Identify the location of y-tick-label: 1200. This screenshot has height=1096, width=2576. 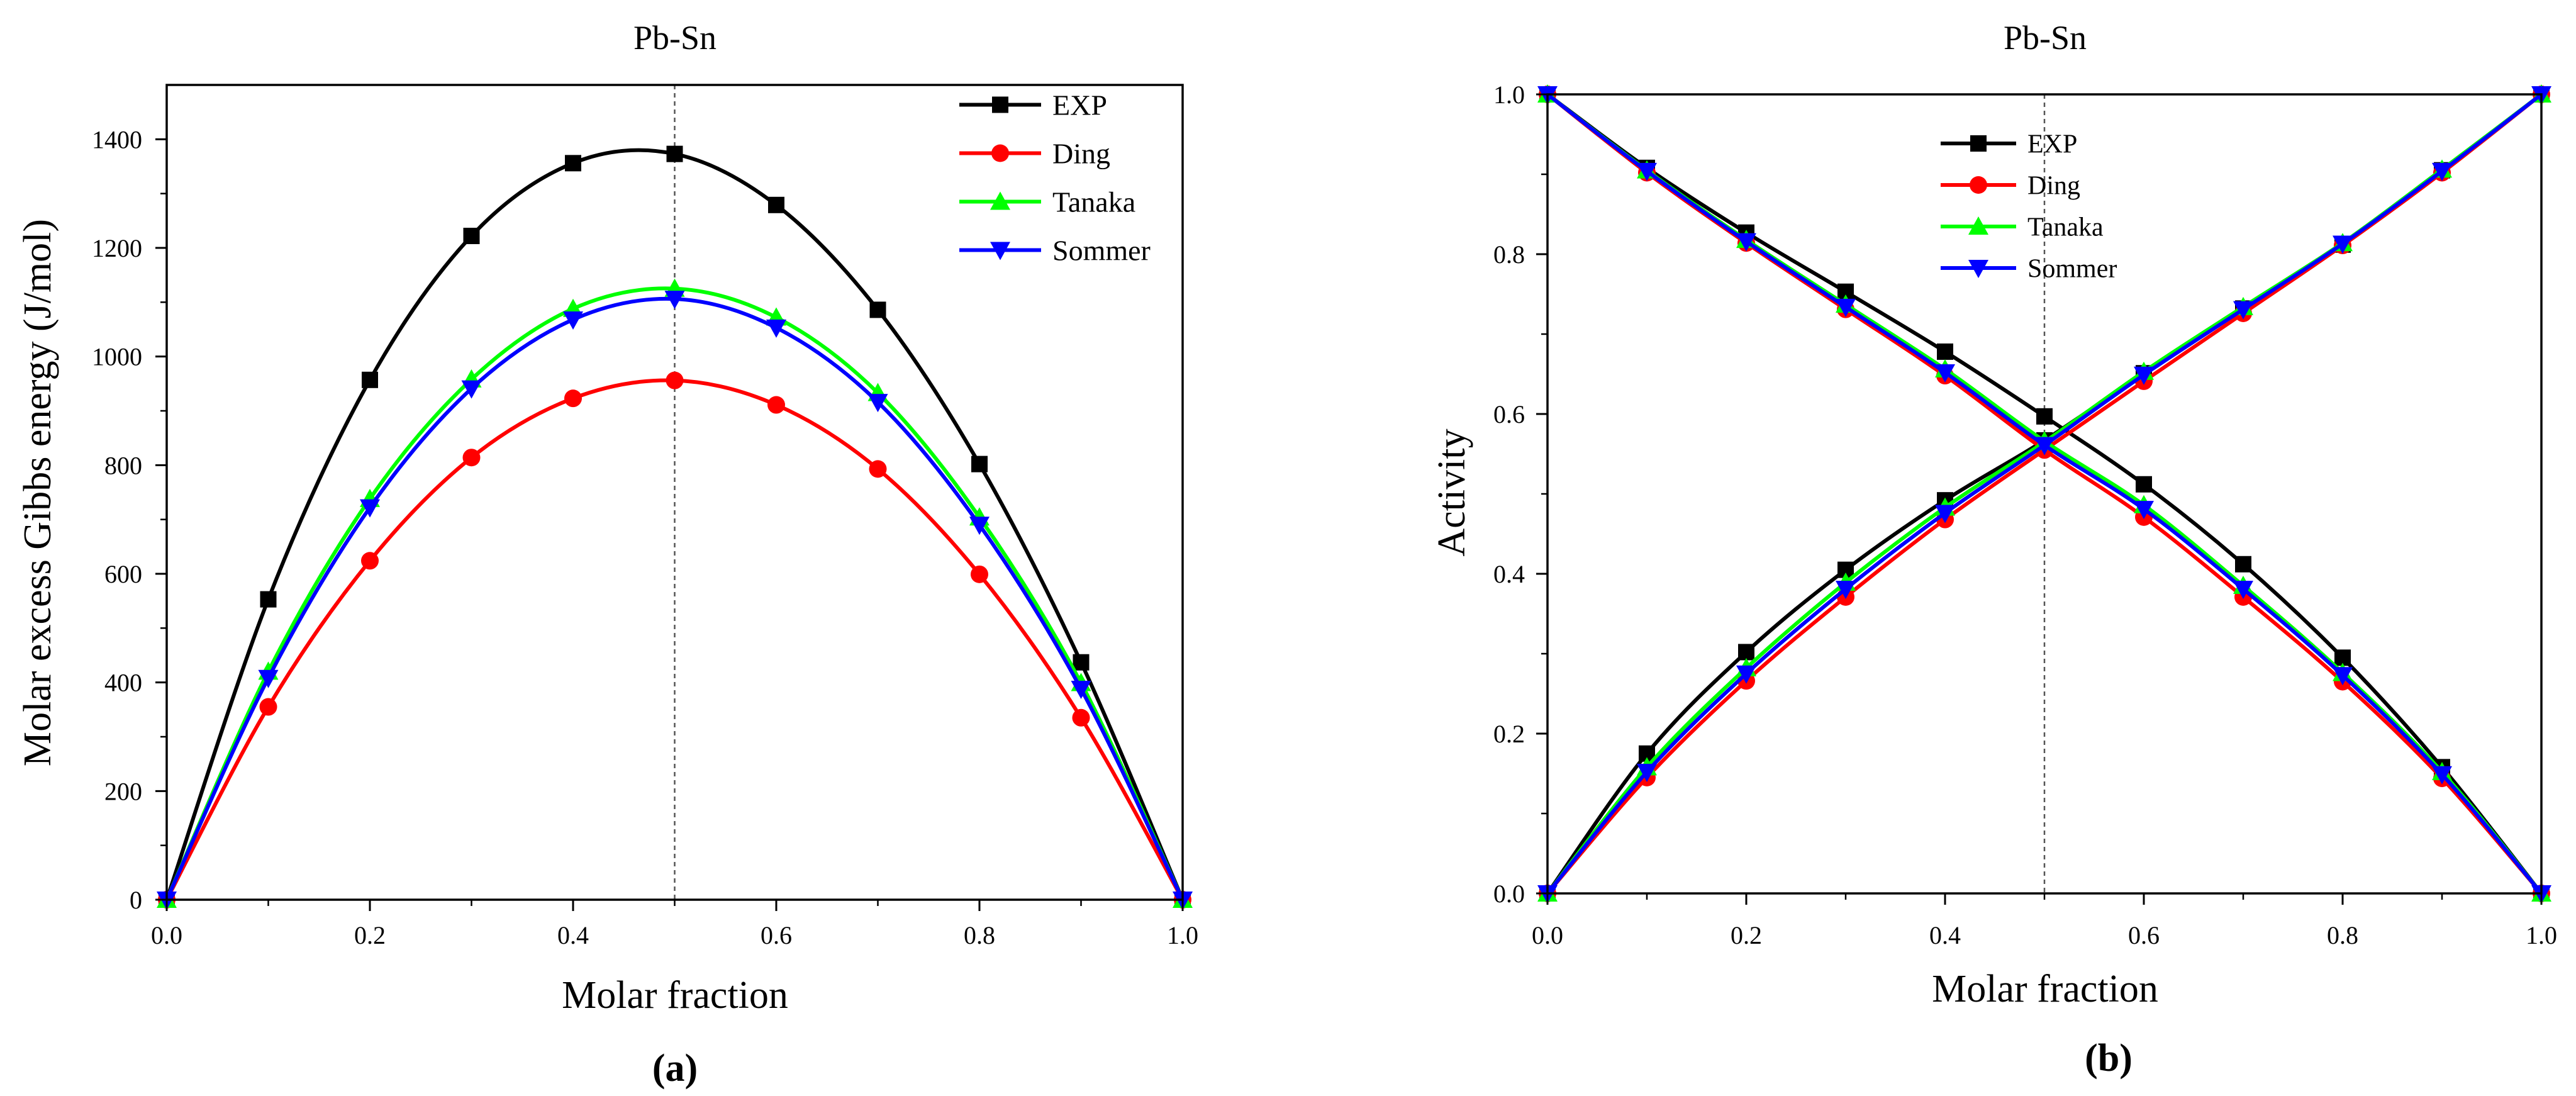
(117, 248).